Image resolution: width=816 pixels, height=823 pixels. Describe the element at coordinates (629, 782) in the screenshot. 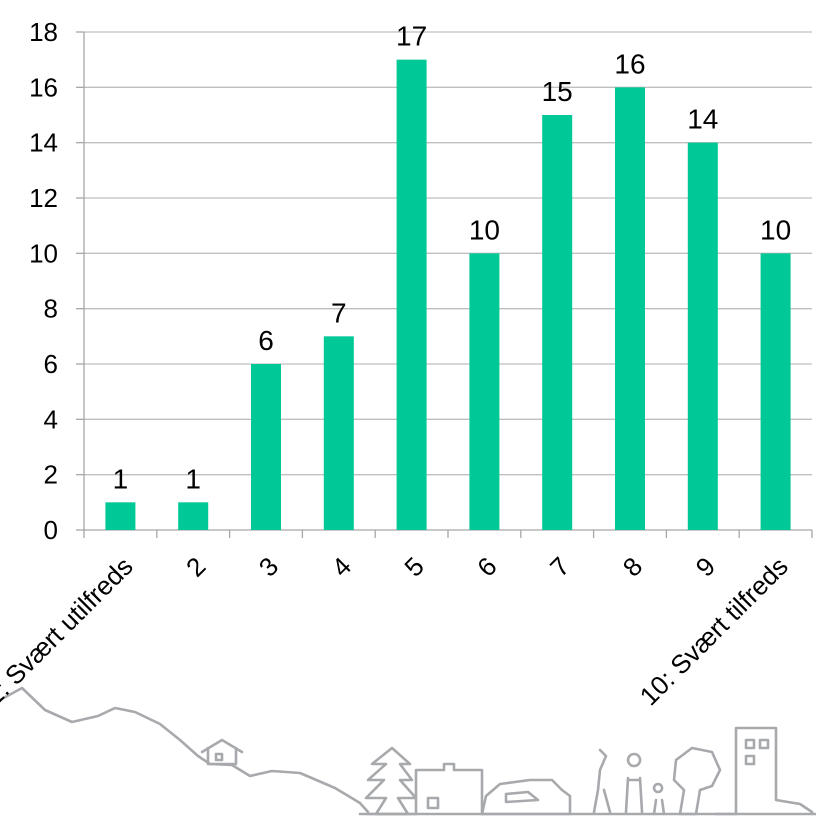

I see `people-icon` at that location.